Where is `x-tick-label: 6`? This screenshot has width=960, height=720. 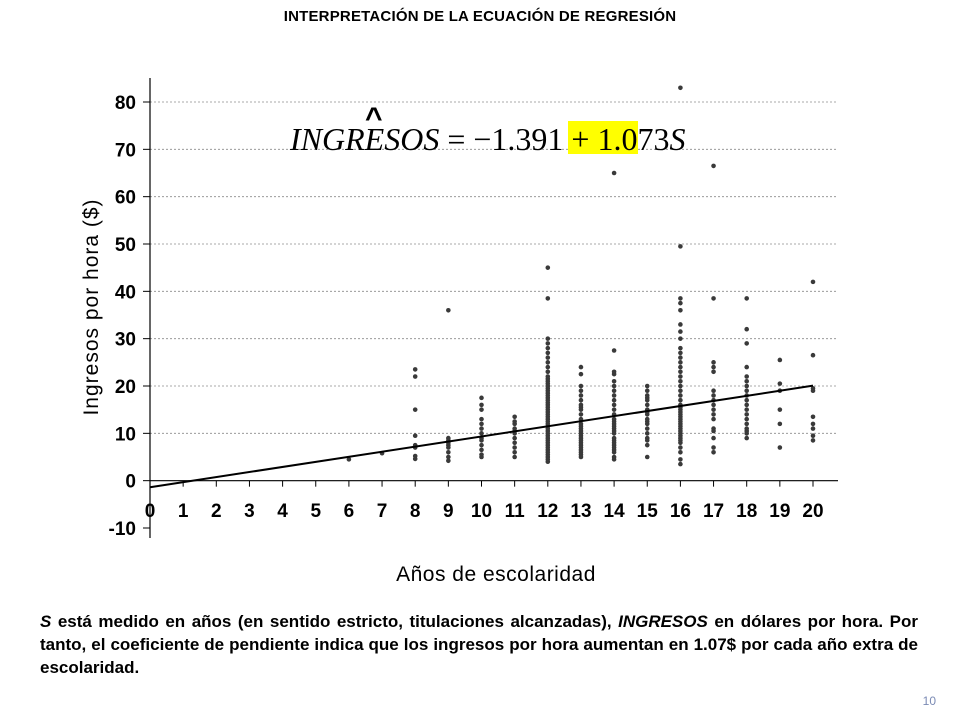
x-tick-label: 6 is located at coordinates (349, 511).